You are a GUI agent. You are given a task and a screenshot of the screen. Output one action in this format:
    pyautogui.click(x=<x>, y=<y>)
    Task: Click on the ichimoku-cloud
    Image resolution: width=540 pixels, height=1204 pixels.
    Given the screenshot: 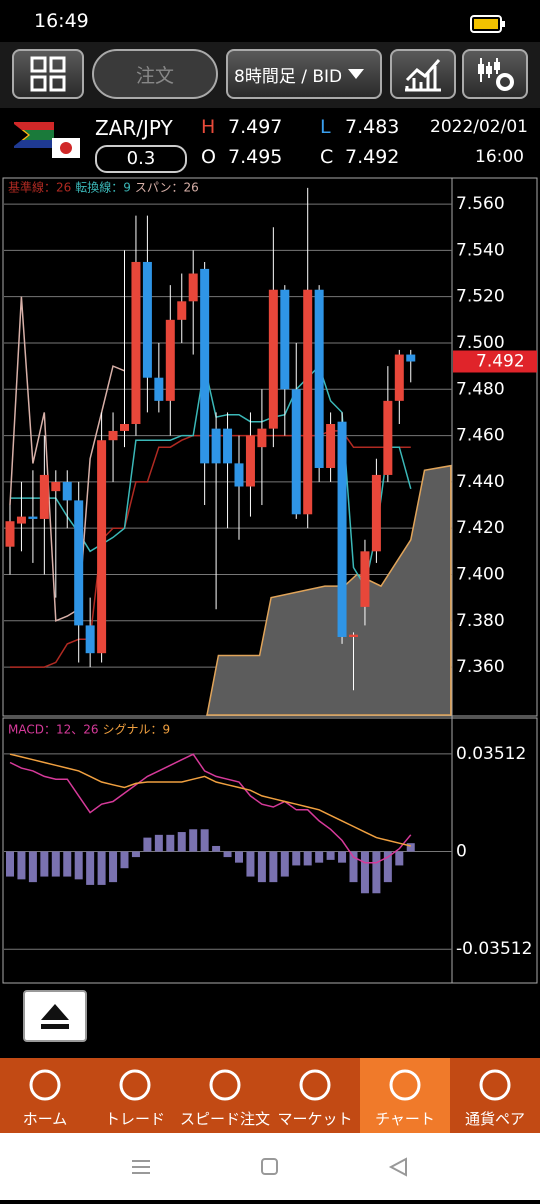 What is the action you would take?
    pyautogui.click(x=329, y=590)
    